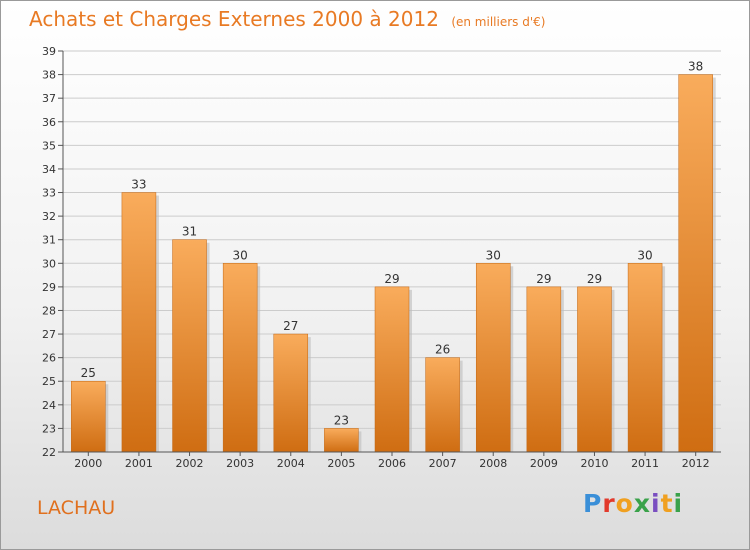 The height and width of the screenshot is (550, 750). Describe the element at coordinates (49, 310) in the screenshot. I see `y-tick-label: 28` at that location.